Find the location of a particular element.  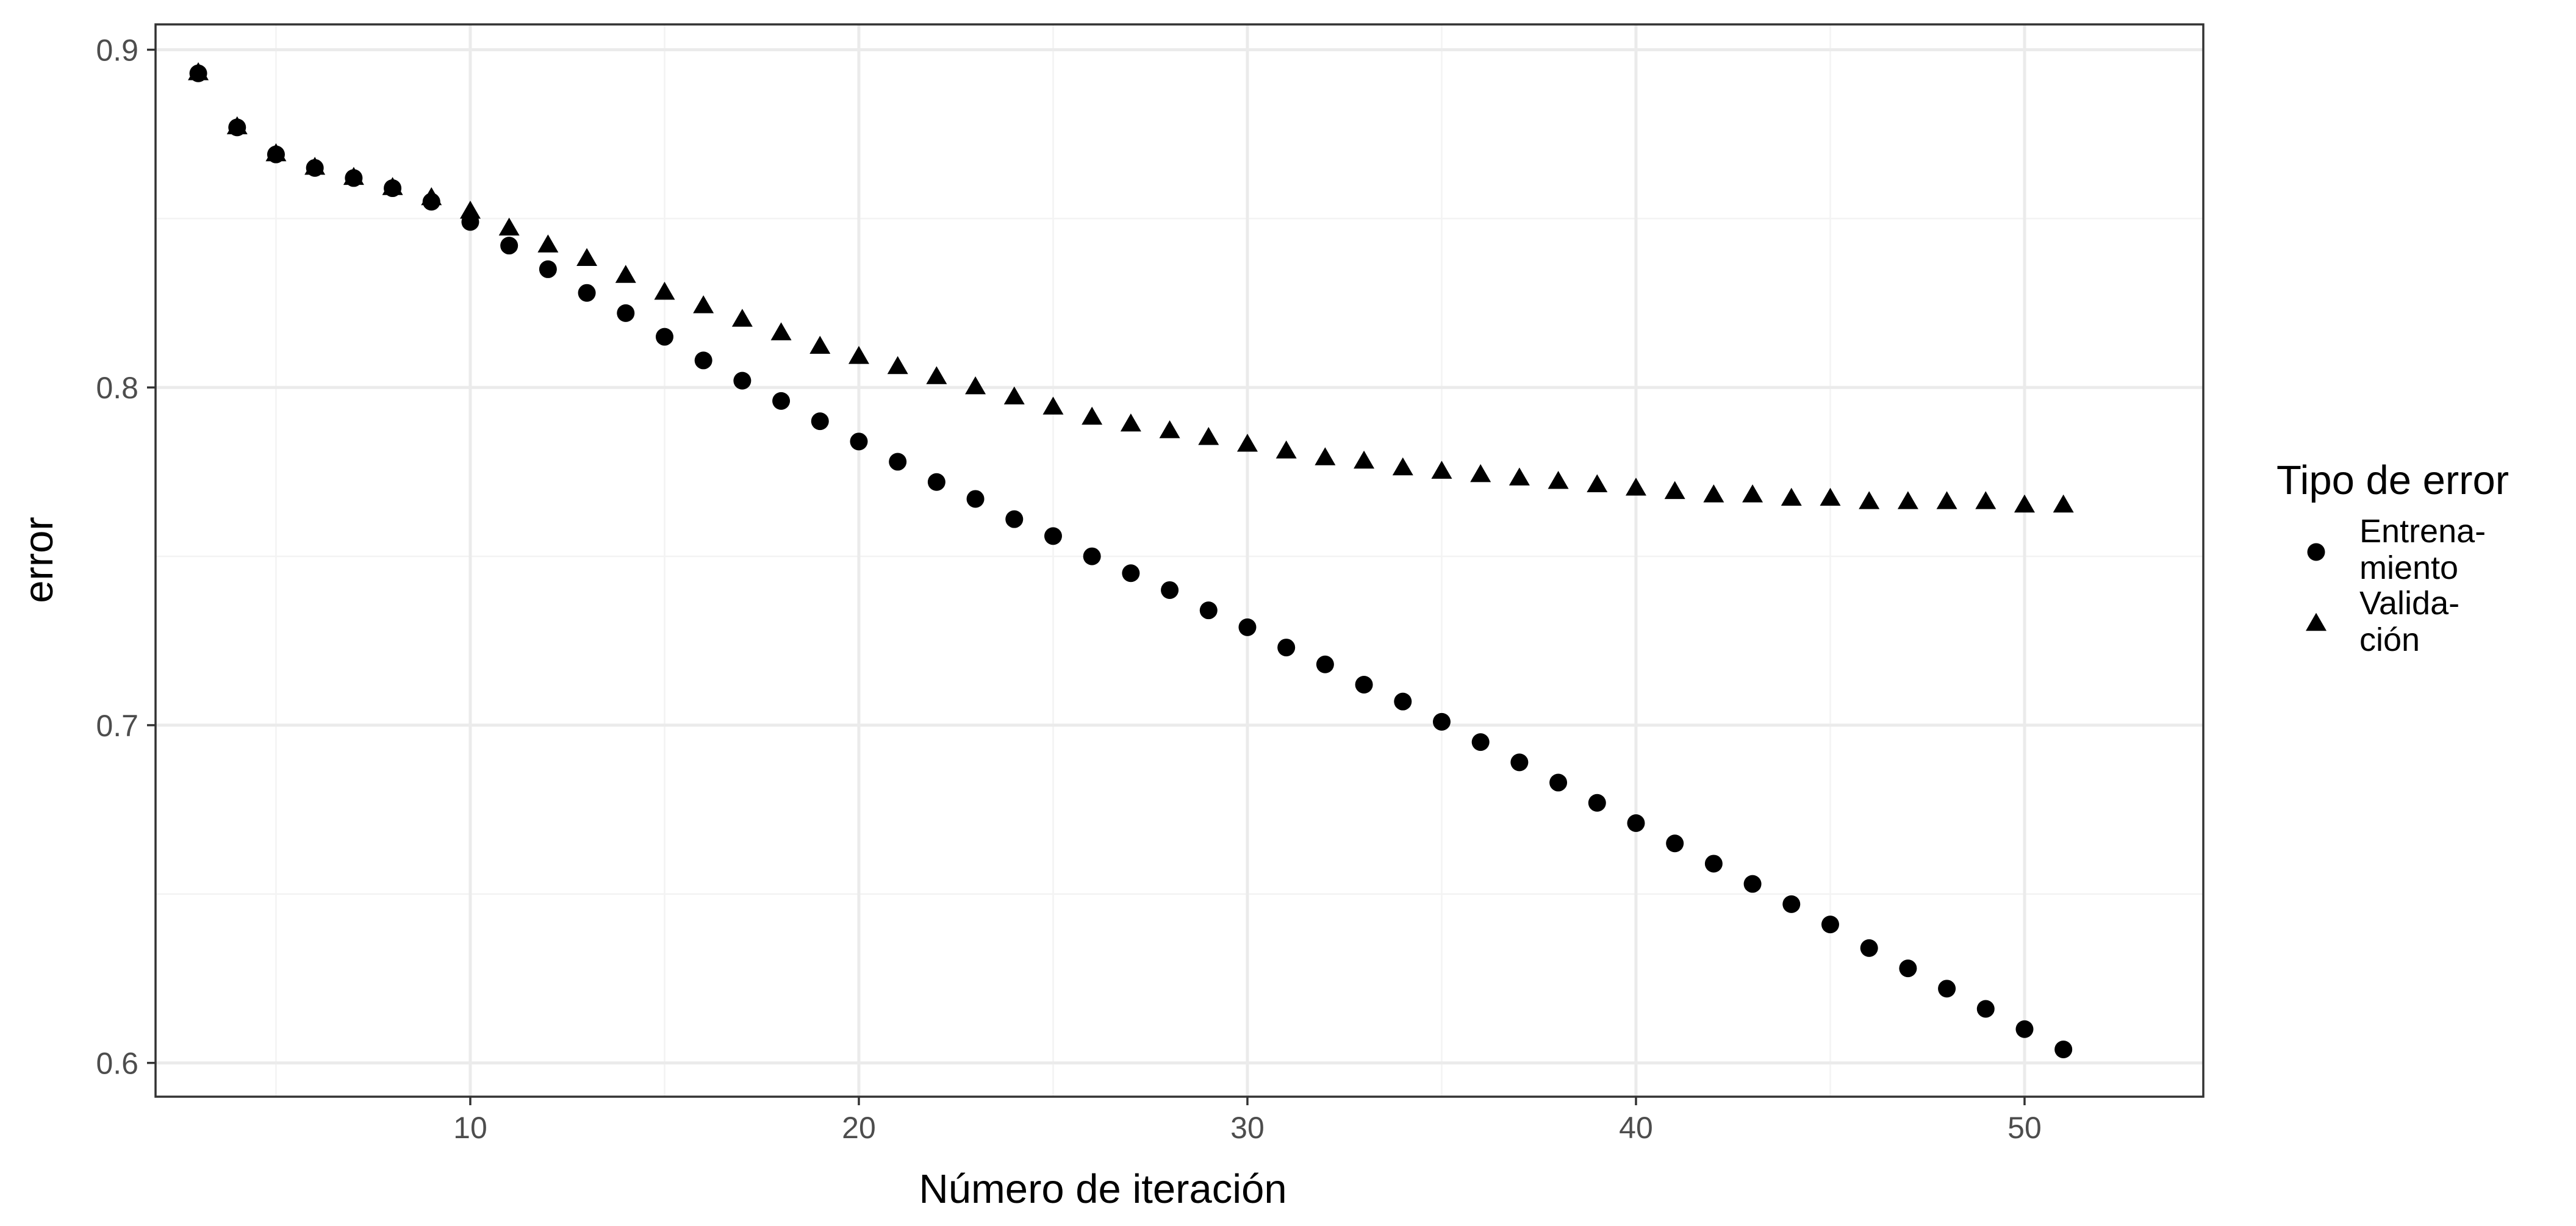

legend-entry-1: Entrena-miento is located at coordinates (2397, 550).